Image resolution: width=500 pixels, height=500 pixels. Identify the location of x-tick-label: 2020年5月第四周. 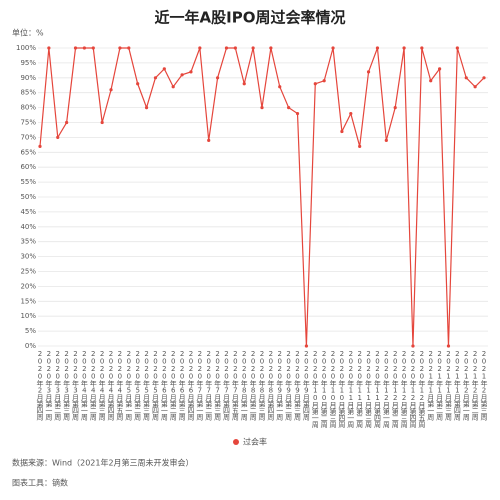
(155, 386).